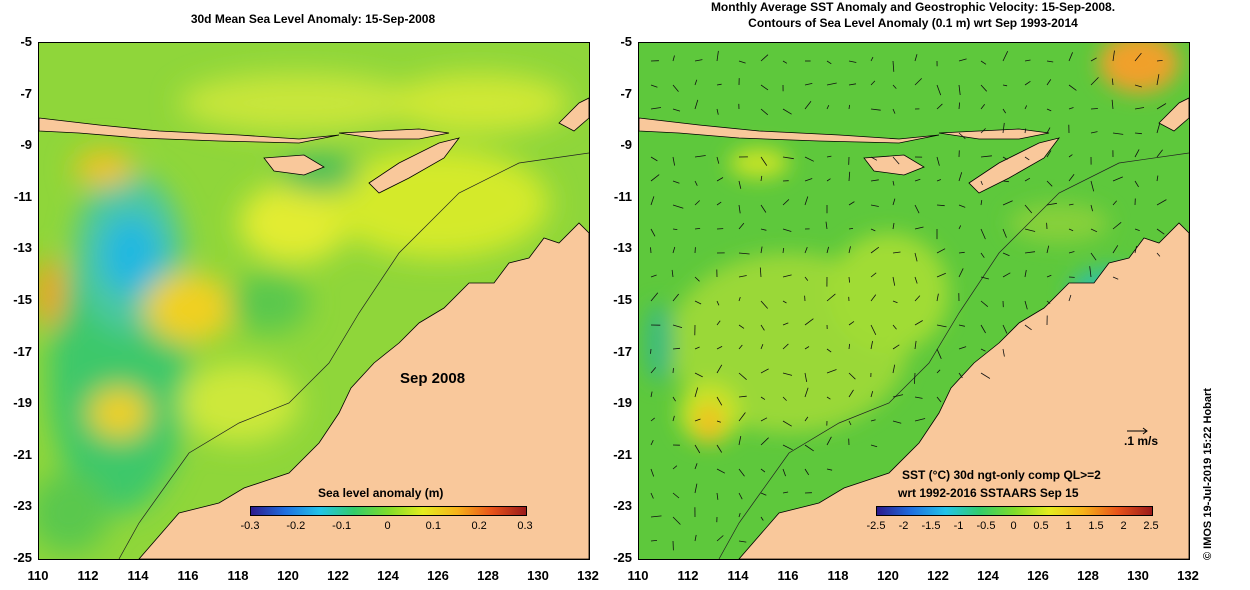 Image resolution: width=1250 pixels, height=590 pixels. What do you see at coordinates (622, 248) in the screenshot?
I see `right-y-tick: -13` at bounding box center [622, 248].